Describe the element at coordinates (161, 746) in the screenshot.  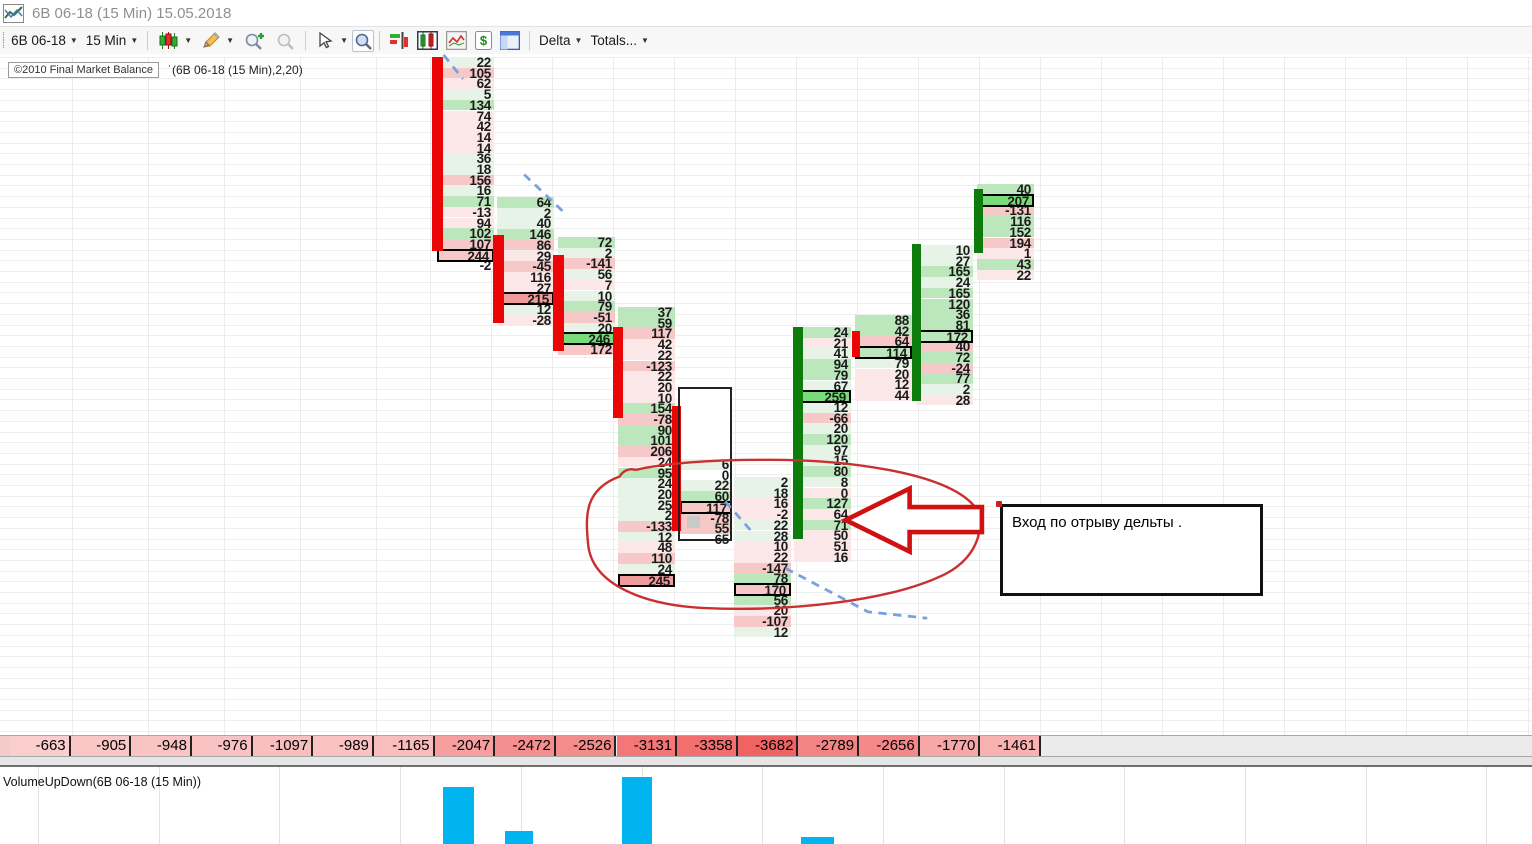
I see `delta-total-cell: -948` at that location.